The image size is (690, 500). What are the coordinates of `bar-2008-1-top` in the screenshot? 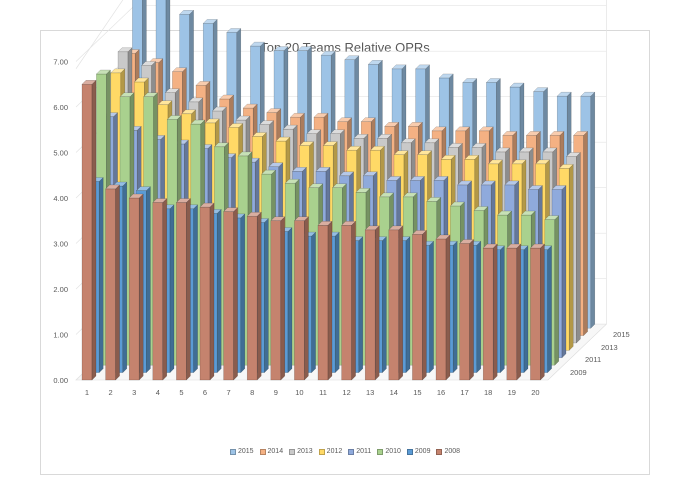 It's located at (89, 82).